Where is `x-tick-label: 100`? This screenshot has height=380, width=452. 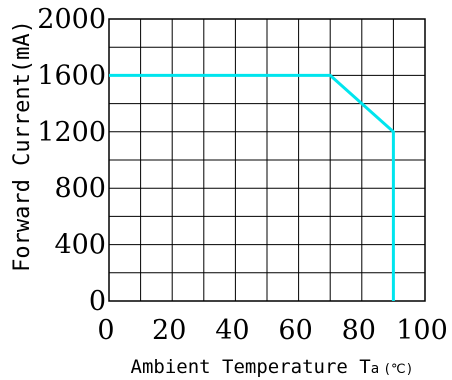 x-tick-label: 100 is located at coordinates (422, 330).